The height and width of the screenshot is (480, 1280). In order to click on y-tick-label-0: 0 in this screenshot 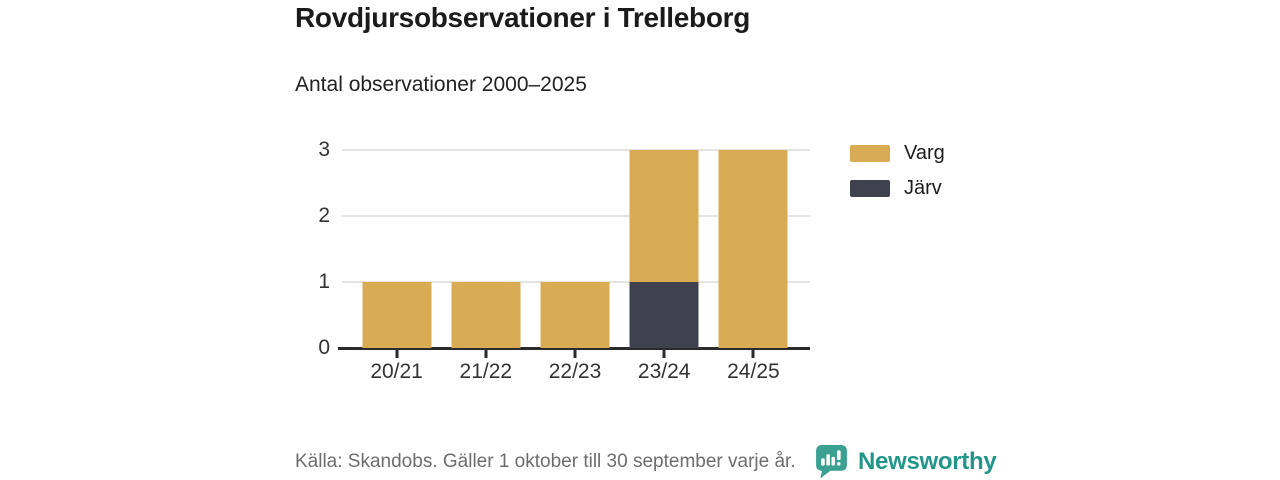, I will do `click(324, 347)`.